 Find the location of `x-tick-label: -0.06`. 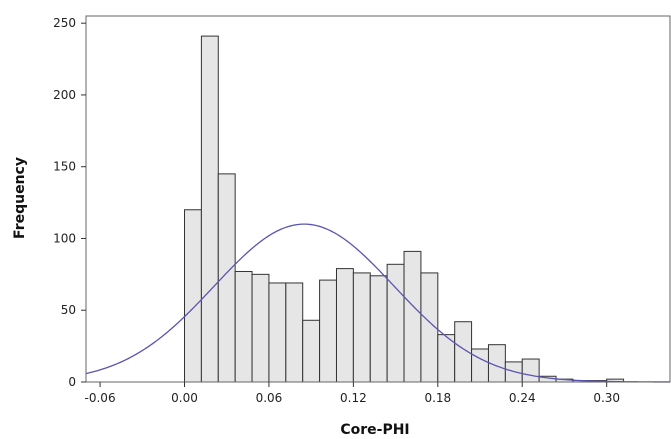

x-tick-label: -0.06 is located at coordinates (100, 398).